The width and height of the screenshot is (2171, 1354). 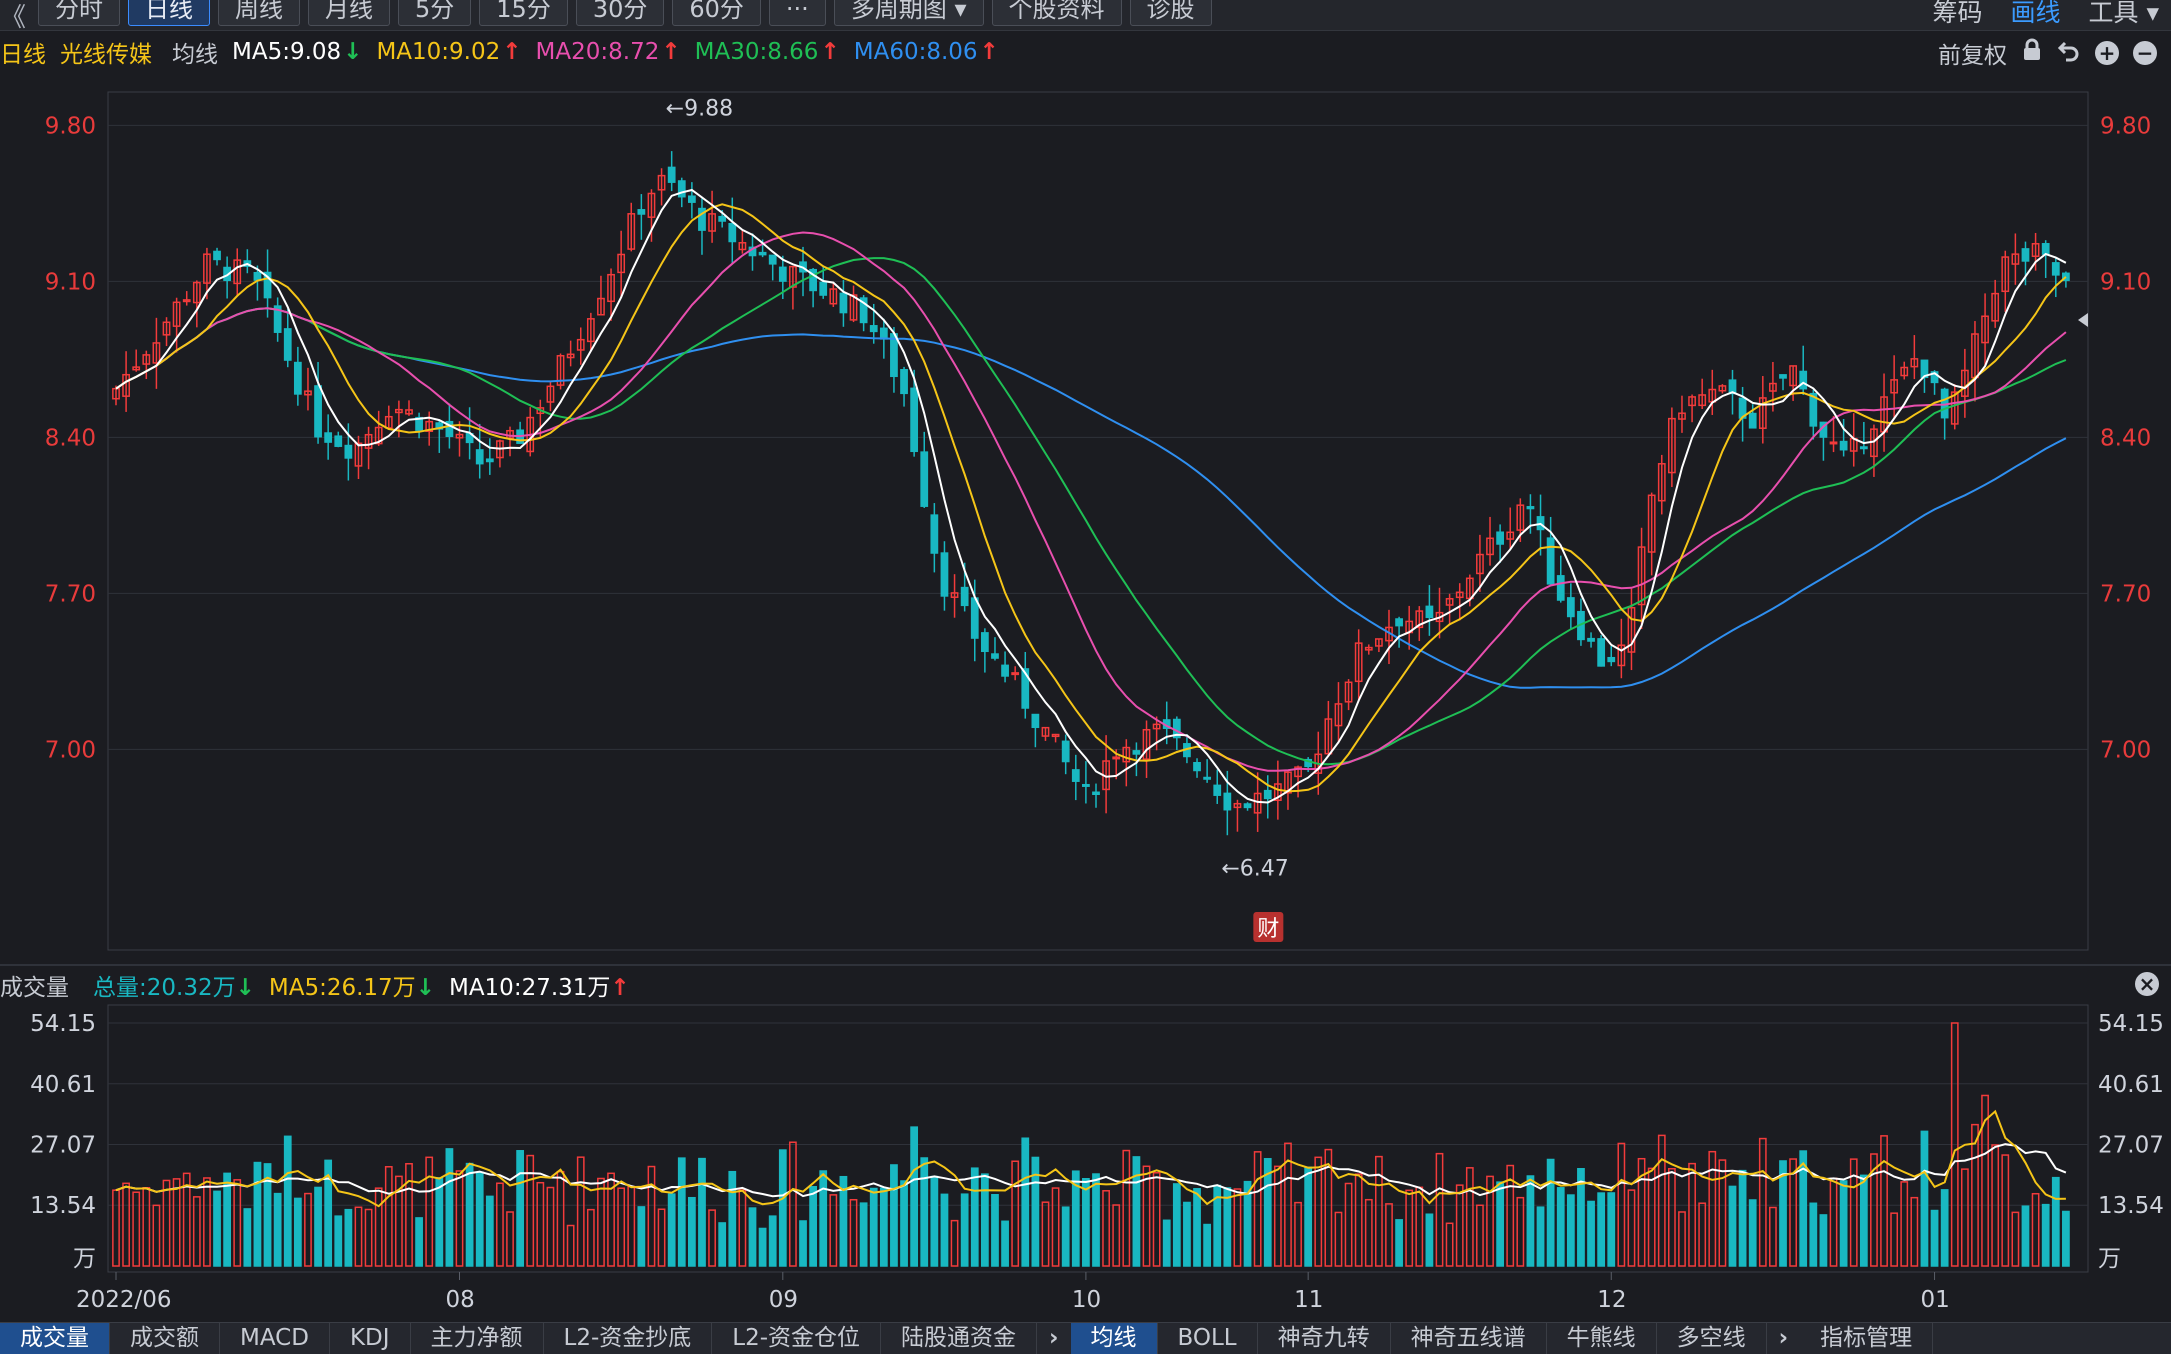 I want to click on tab-8: ···, so click(x=797, y=13).